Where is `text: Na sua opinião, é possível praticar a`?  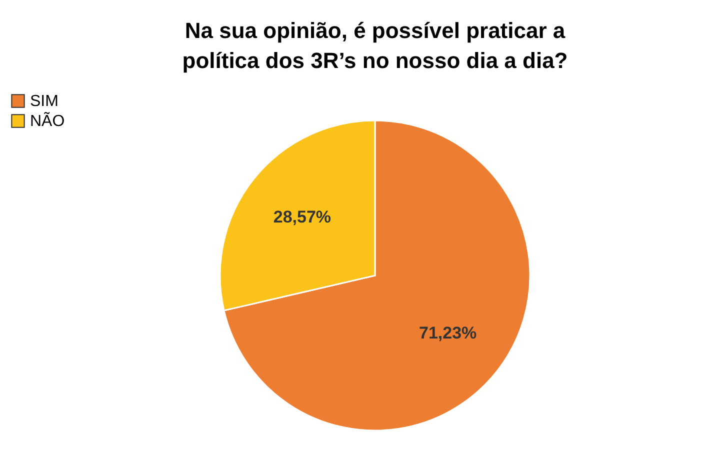
text: Na sua opinião, é possível praticar a is located at coordinates (375, 30).